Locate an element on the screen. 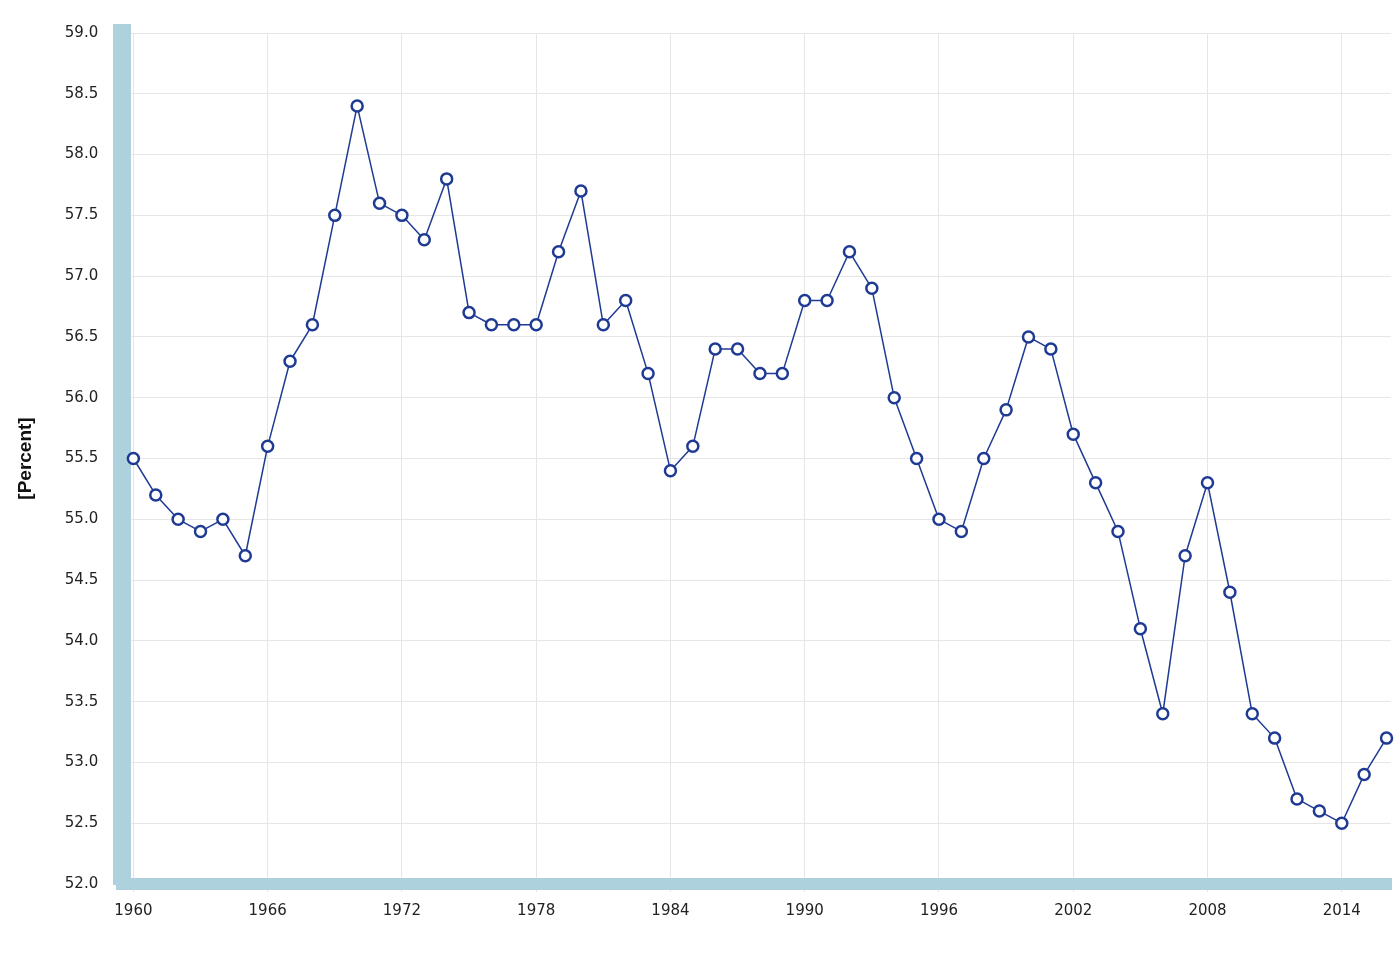 The width and height of the screenshot is (1399, 974). y-tick-label: 55.0 is located at coordinates (81, 518).